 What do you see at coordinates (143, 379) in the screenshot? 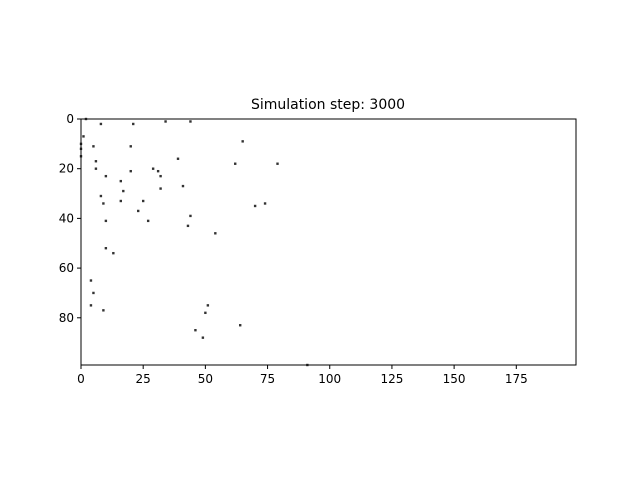
I see `x-tick-label-1: 25` at bounding box center [143, 379].